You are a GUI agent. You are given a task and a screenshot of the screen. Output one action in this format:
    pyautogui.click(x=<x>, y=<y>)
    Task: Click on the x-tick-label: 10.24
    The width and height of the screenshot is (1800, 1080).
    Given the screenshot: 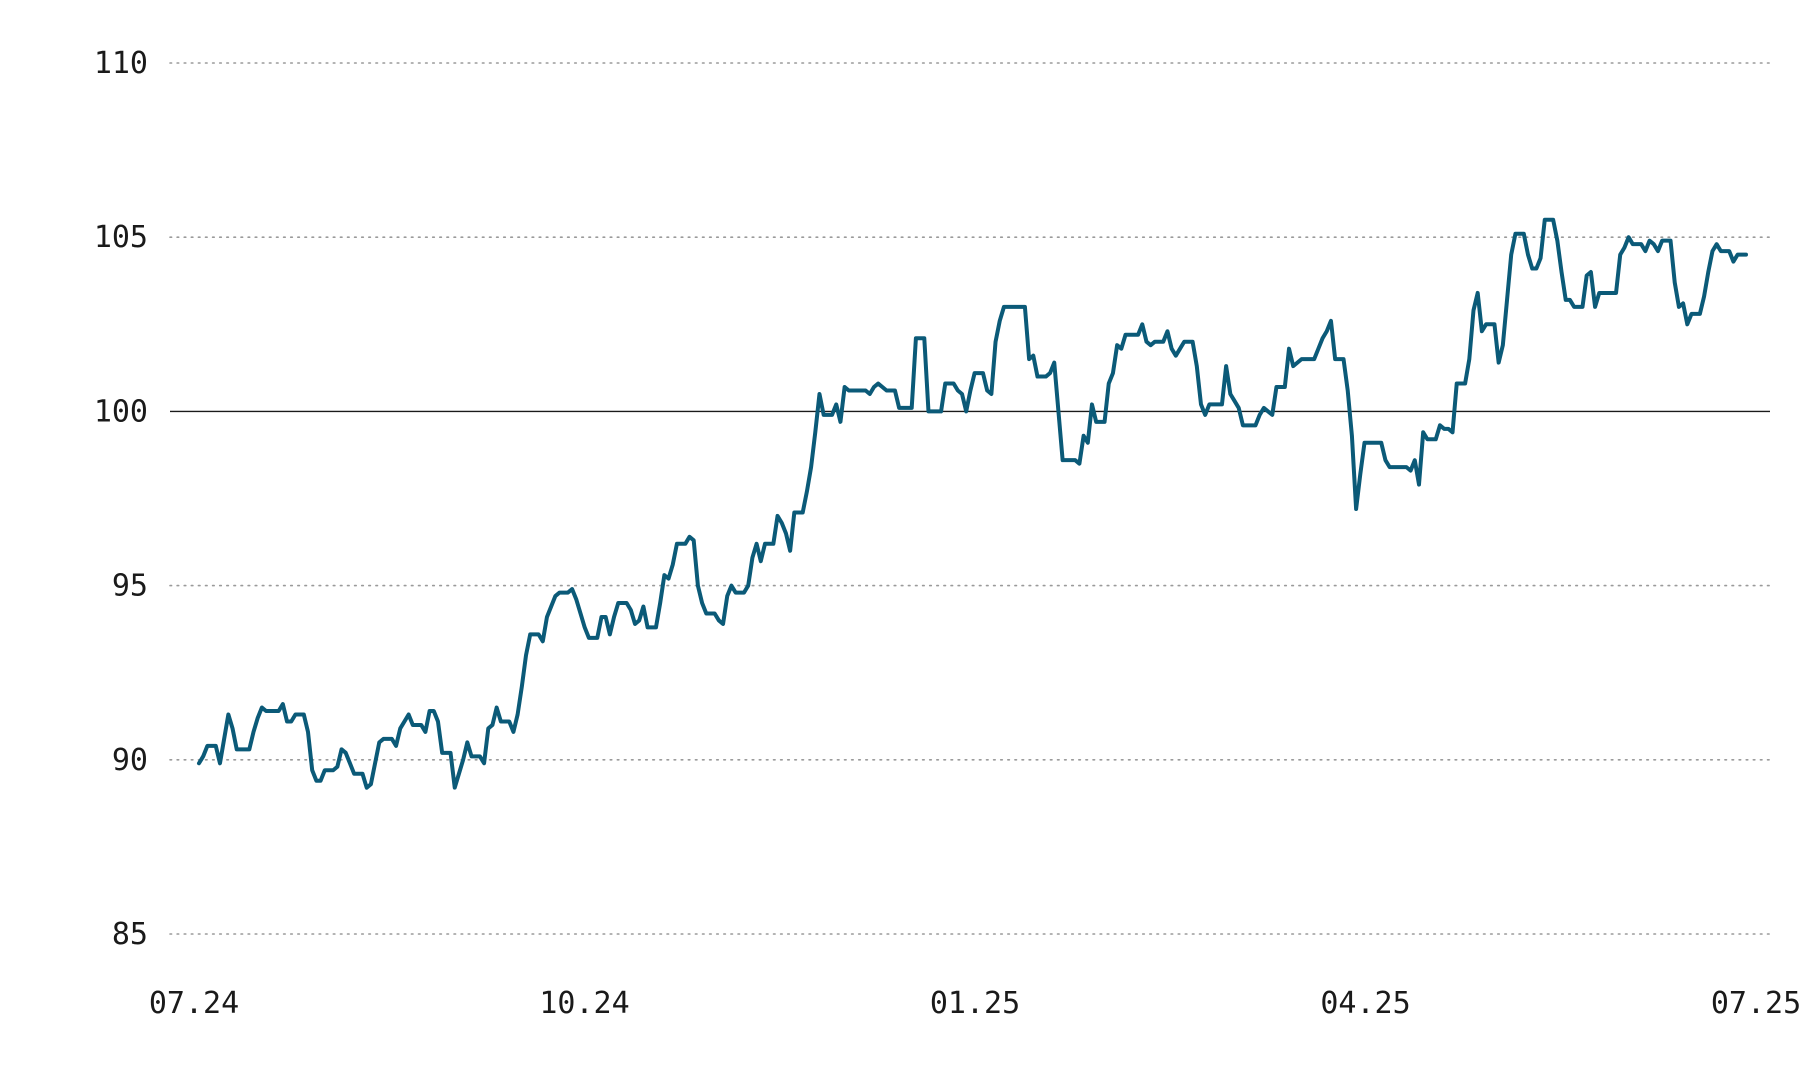 What is the action you would take?
    pyautogui.click(x=584, y=1003)
    